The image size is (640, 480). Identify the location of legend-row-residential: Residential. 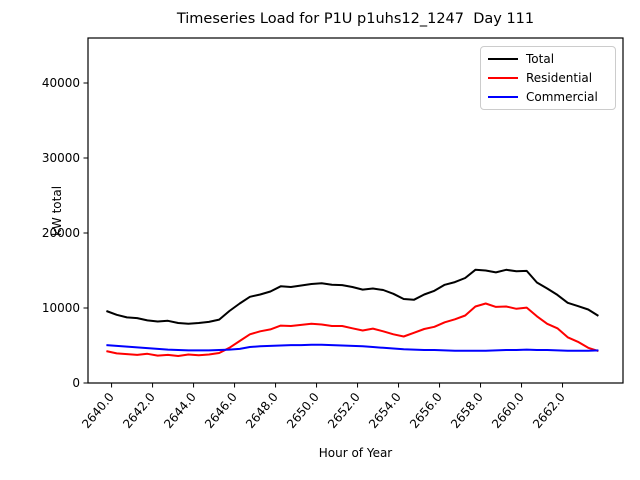
(548, 78).